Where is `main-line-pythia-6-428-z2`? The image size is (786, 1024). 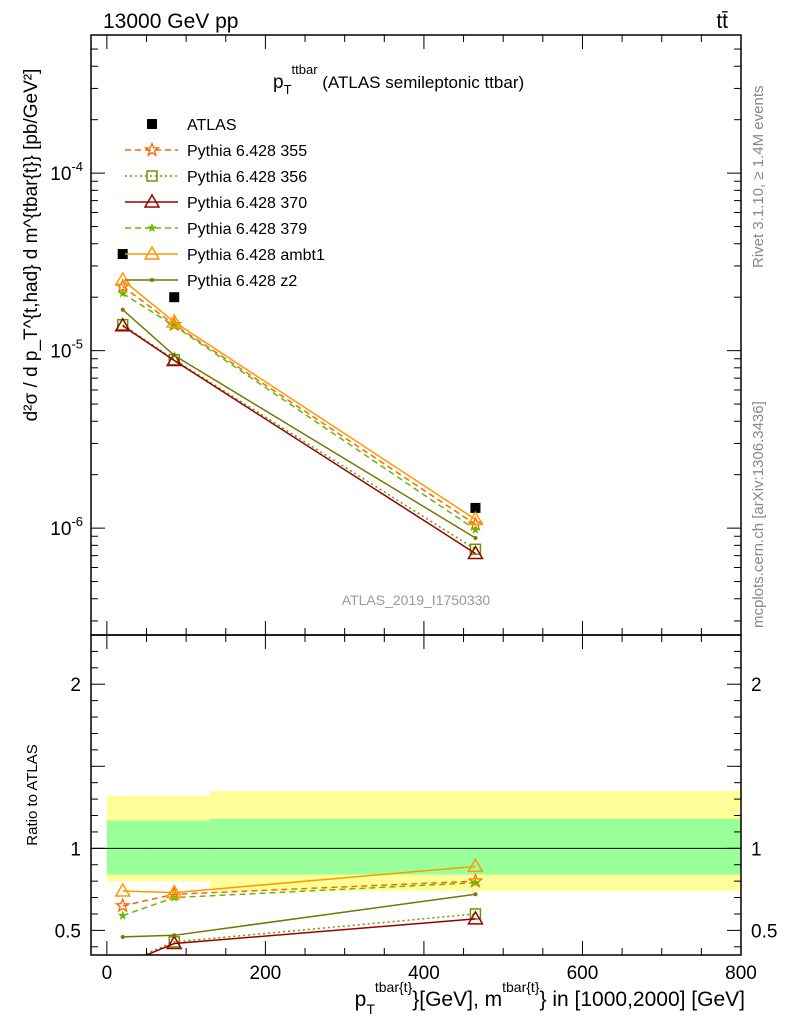 main-line-pythia-6-428-z2 is located at coordinates (299, 424).